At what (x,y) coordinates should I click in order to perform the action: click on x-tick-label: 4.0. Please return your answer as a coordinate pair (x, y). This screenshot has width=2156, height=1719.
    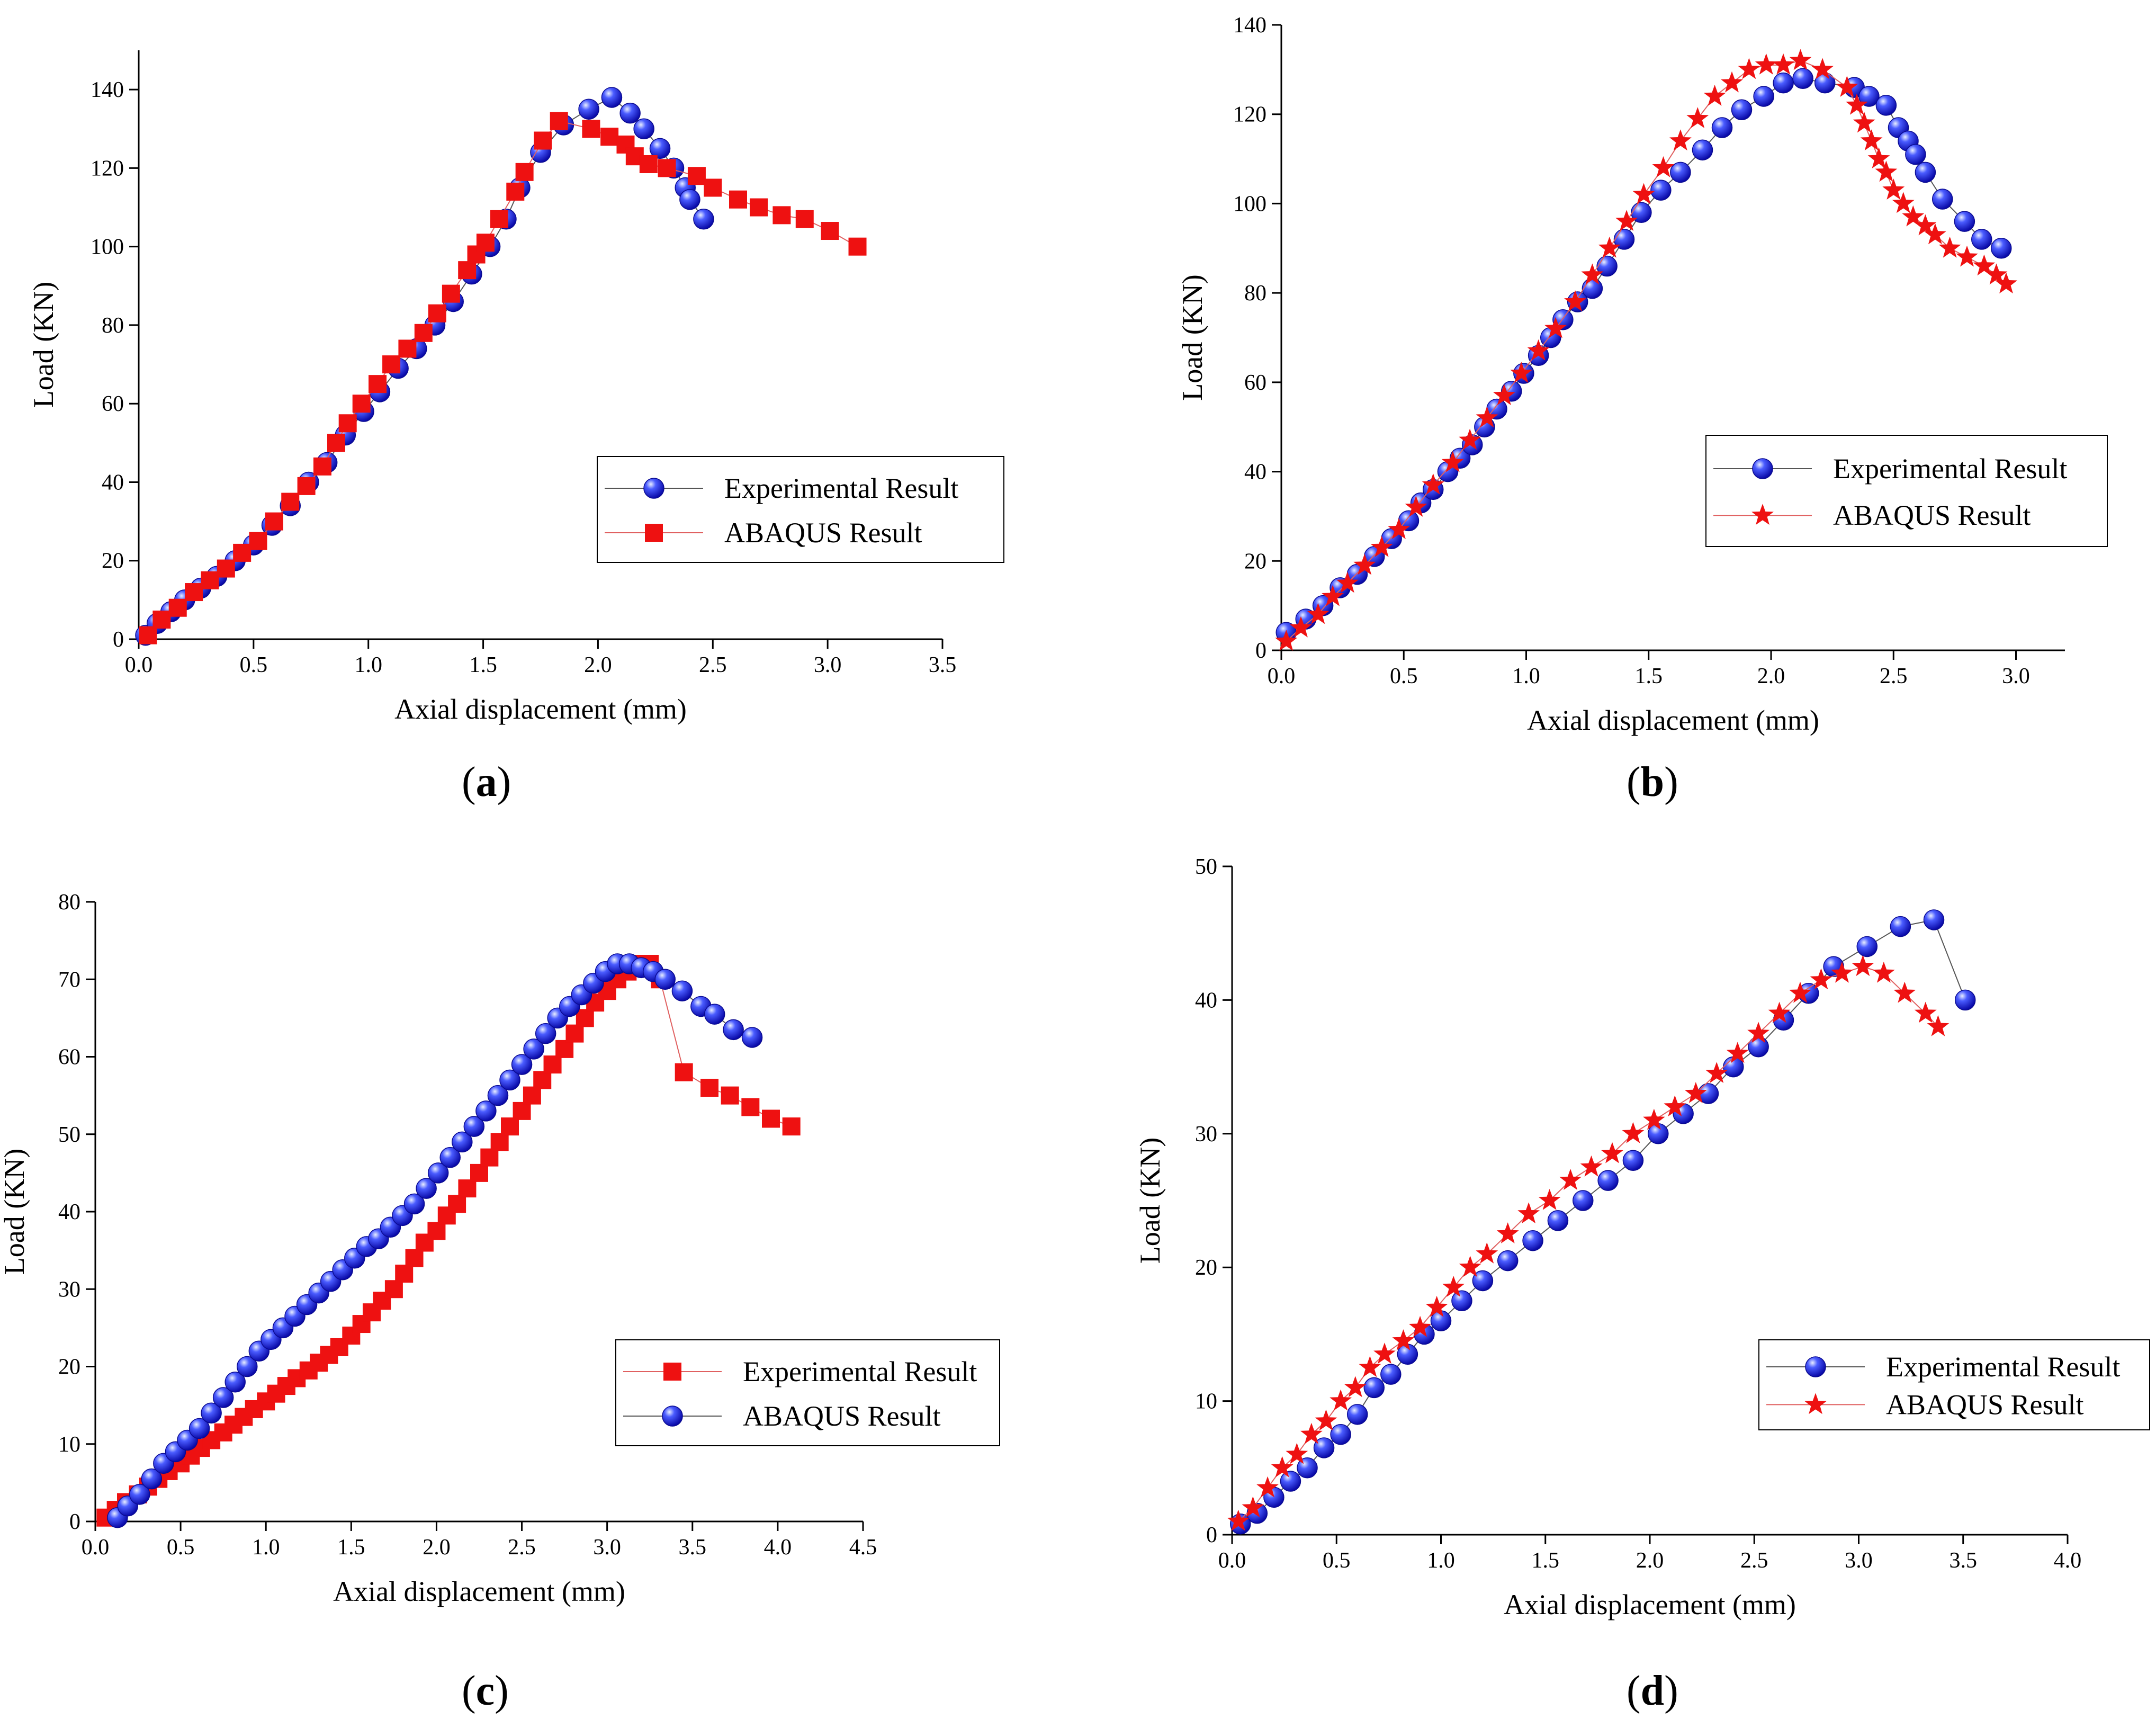
    Looking at the image, I should click on (778, 1548).